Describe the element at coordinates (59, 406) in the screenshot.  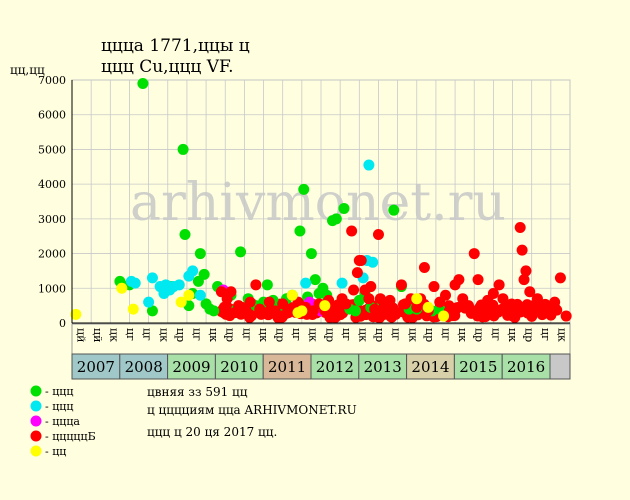
I see `legend-label: - ццц` at that location.